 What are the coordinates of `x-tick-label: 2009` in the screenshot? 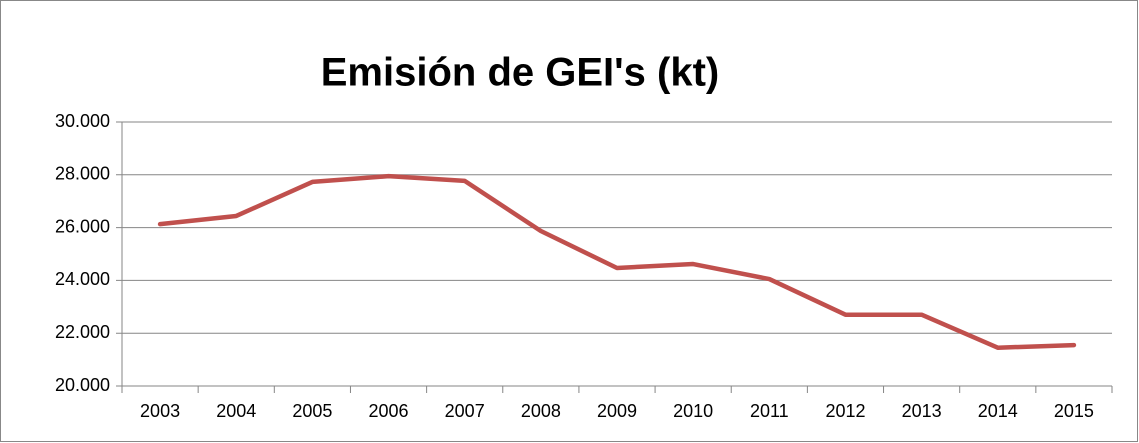 It's located at (617, 411).